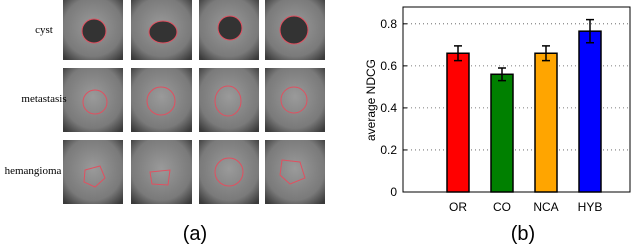 The height and width of the screenshot is (247, 640). Describe the element at coordinates (388, 150) in the screenshot. I see `y-tick-label: 0.2` at that location.